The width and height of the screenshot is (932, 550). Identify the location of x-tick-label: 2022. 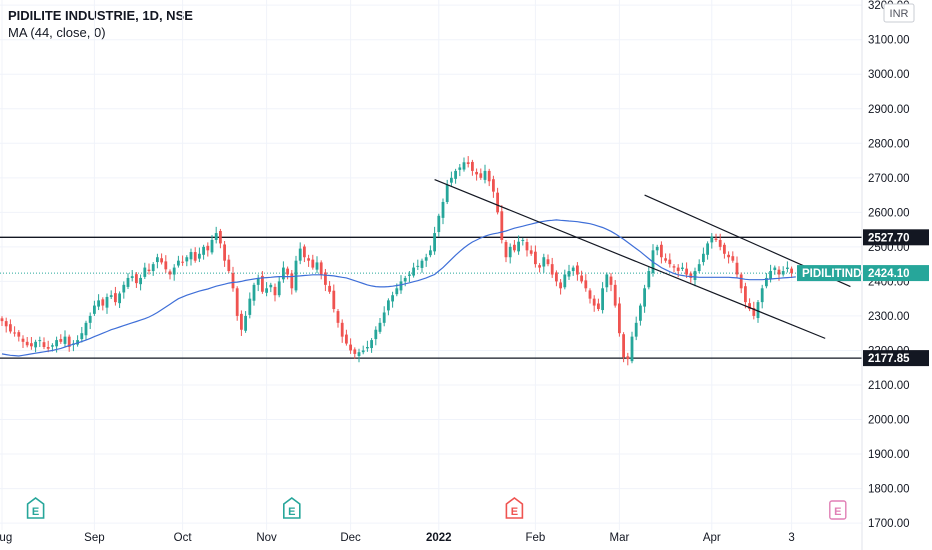
(439, 538).